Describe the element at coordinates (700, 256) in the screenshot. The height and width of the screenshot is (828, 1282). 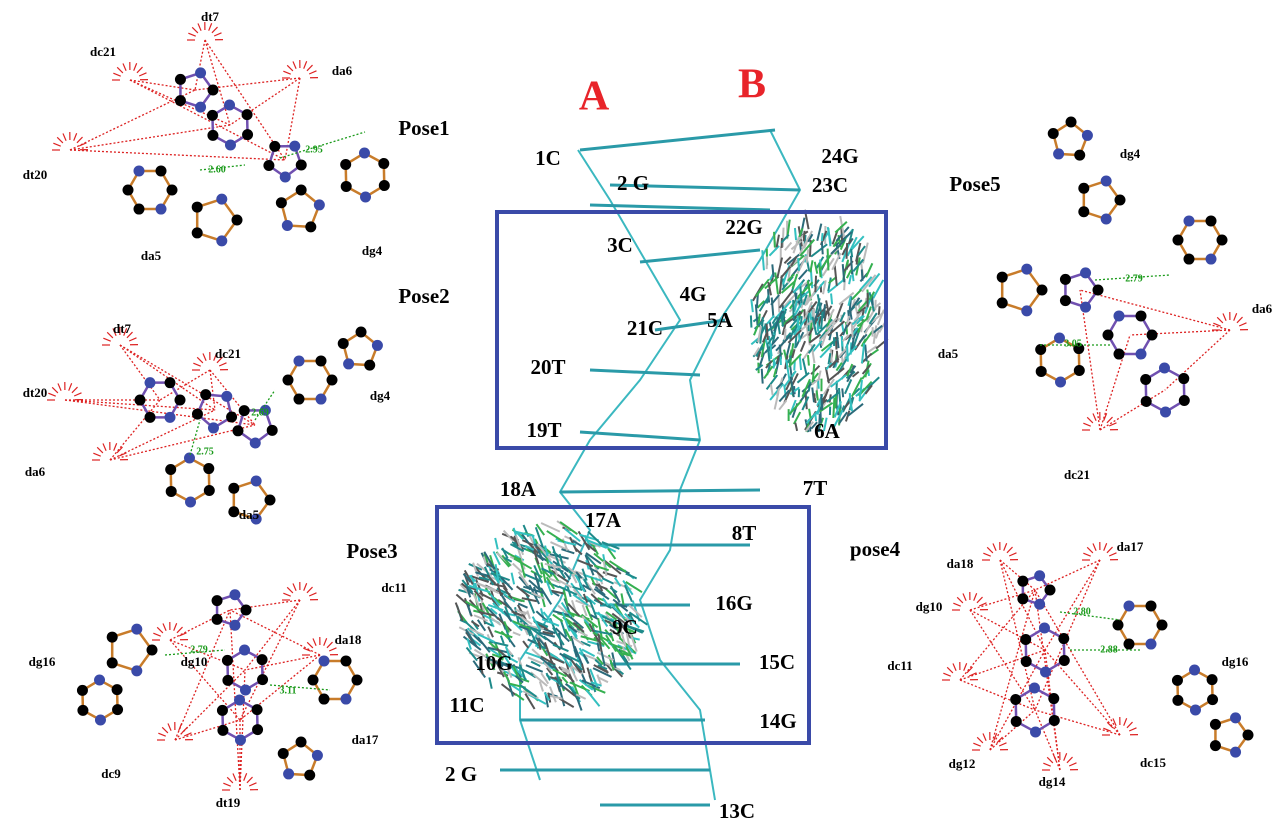
I see `base-pair` at that location.